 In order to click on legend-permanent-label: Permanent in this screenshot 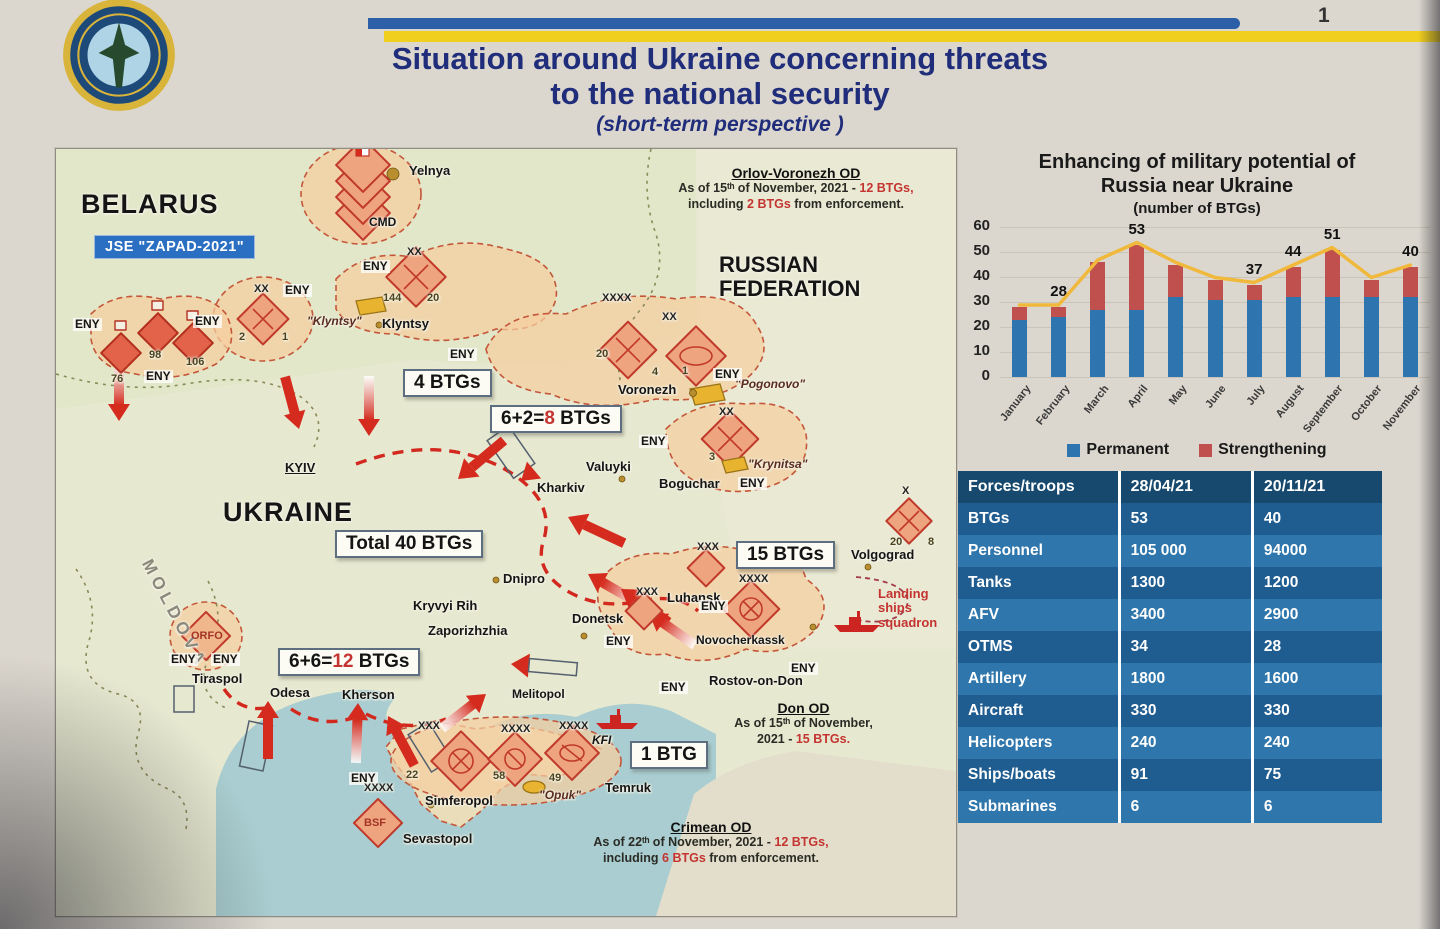, I will do `click(1128, 449)`.